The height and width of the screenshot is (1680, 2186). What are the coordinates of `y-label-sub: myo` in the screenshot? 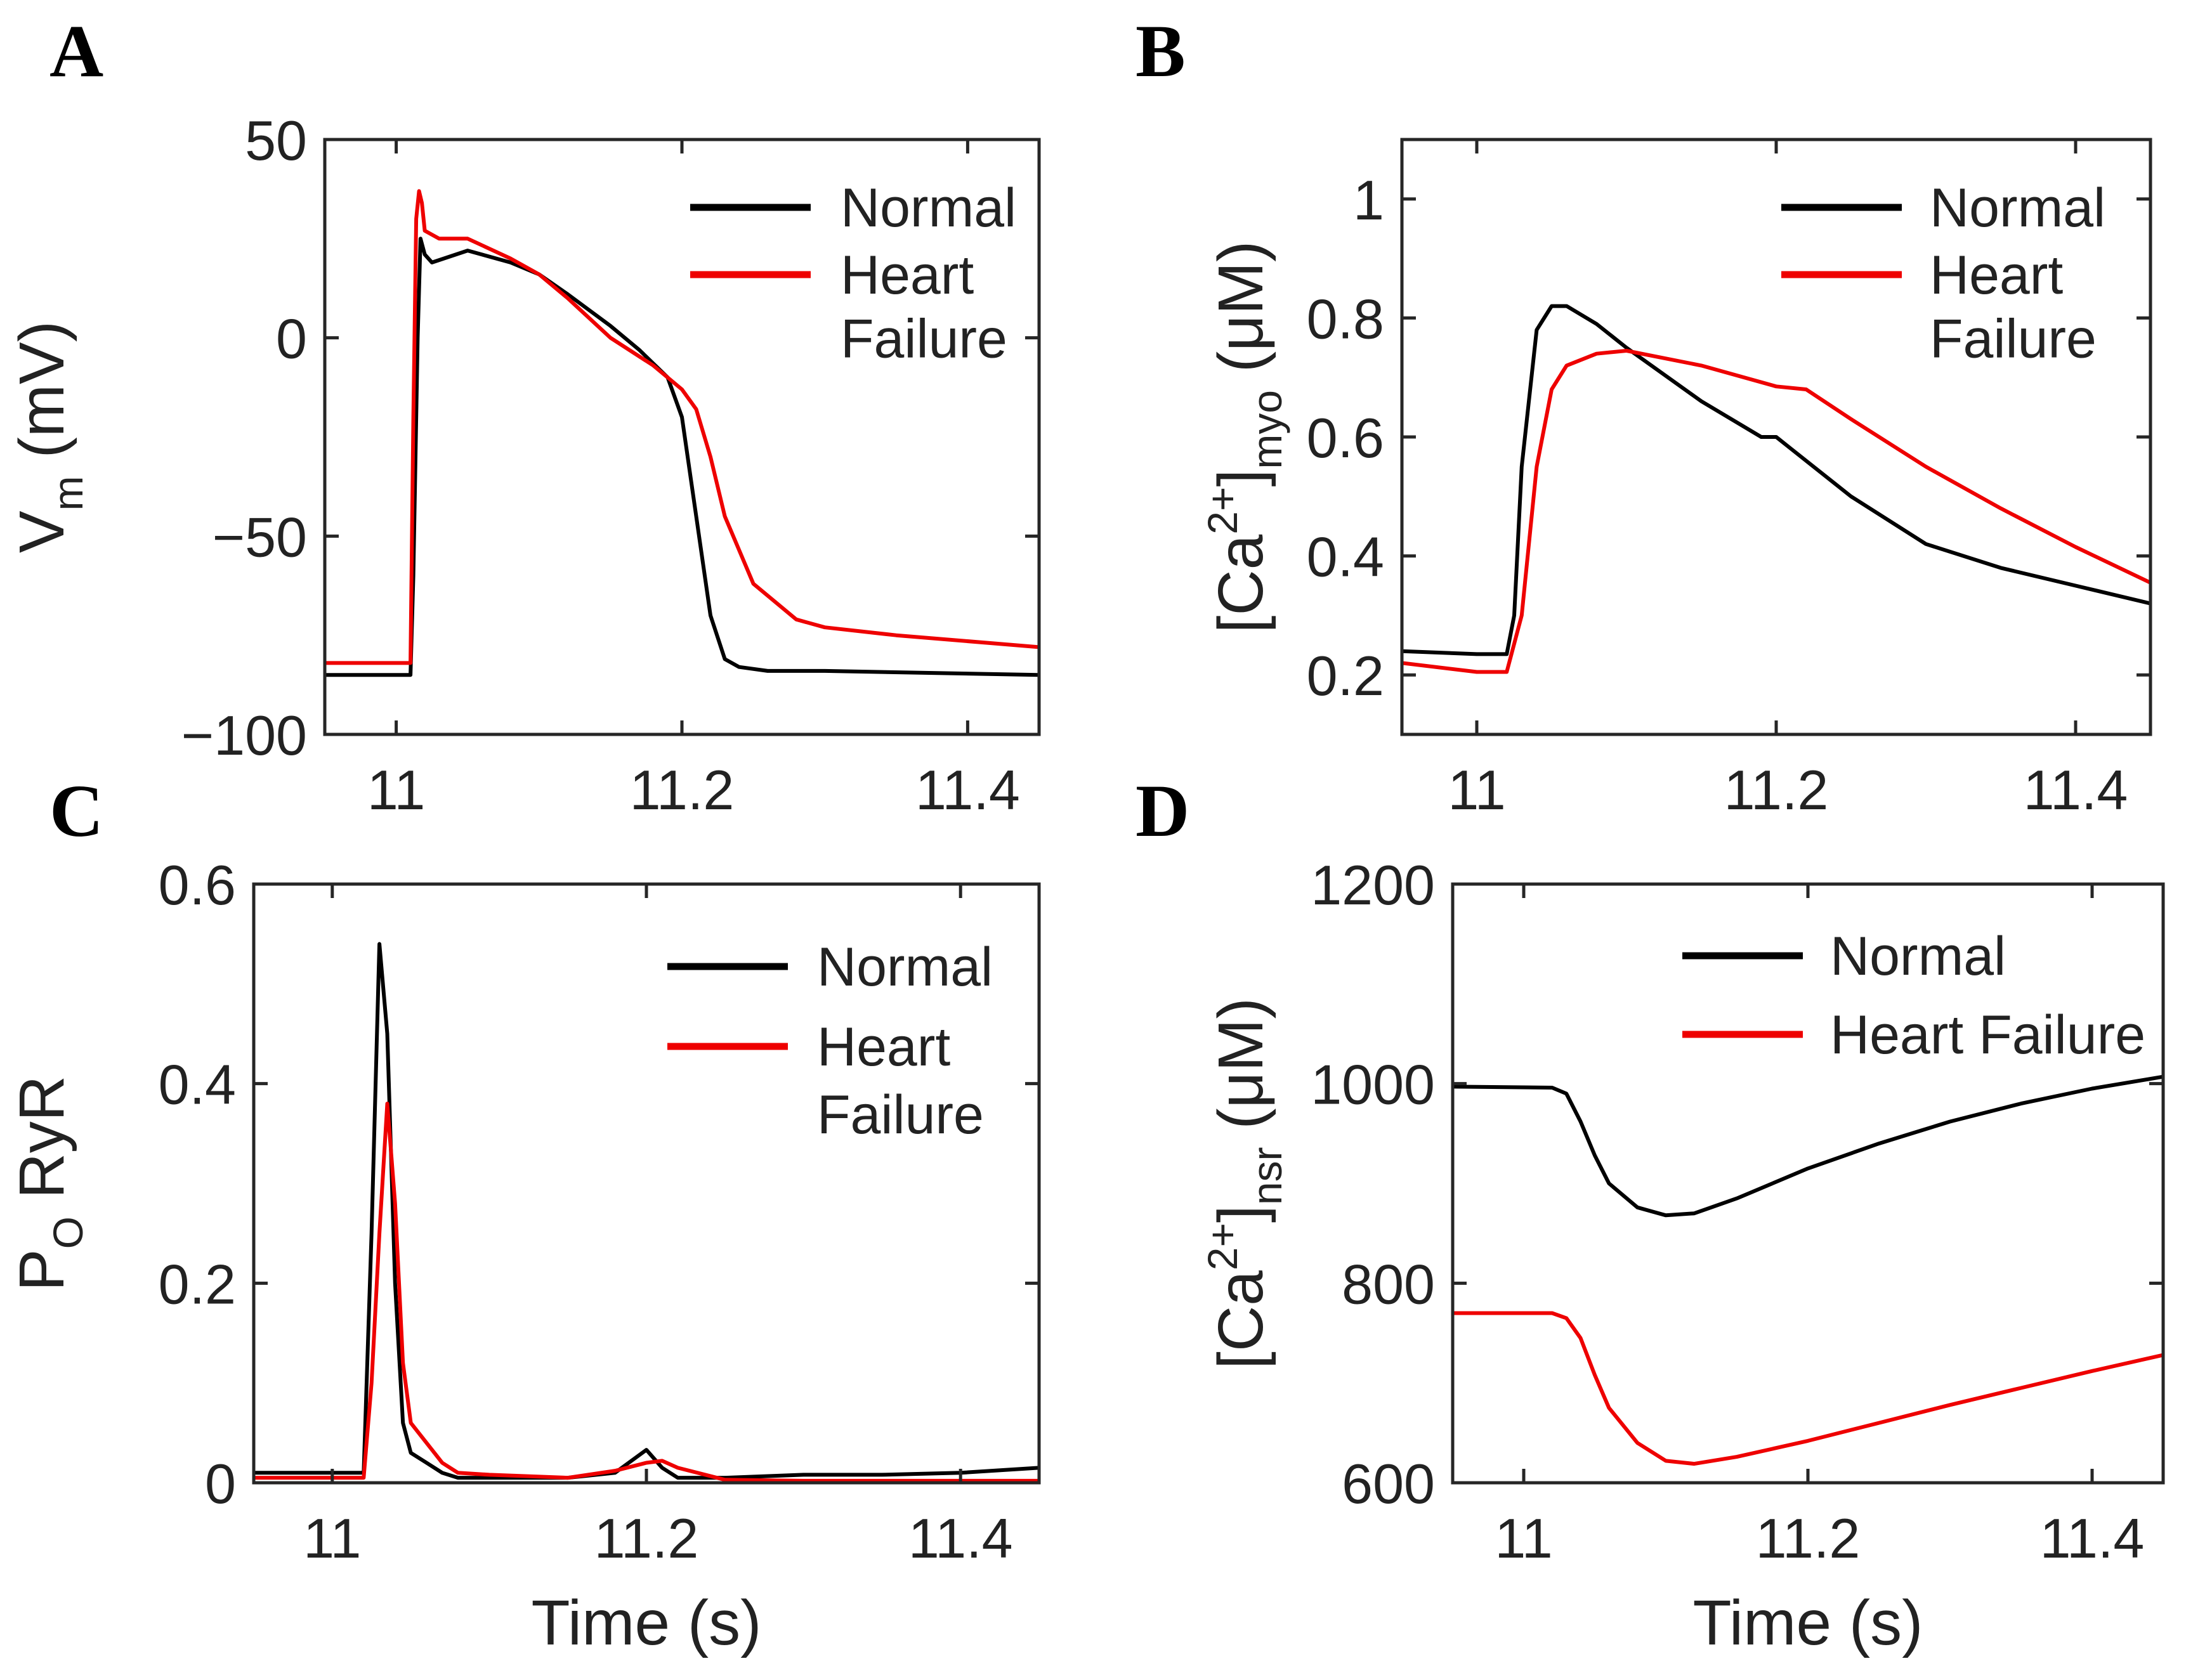 It's located at (1266, 429).